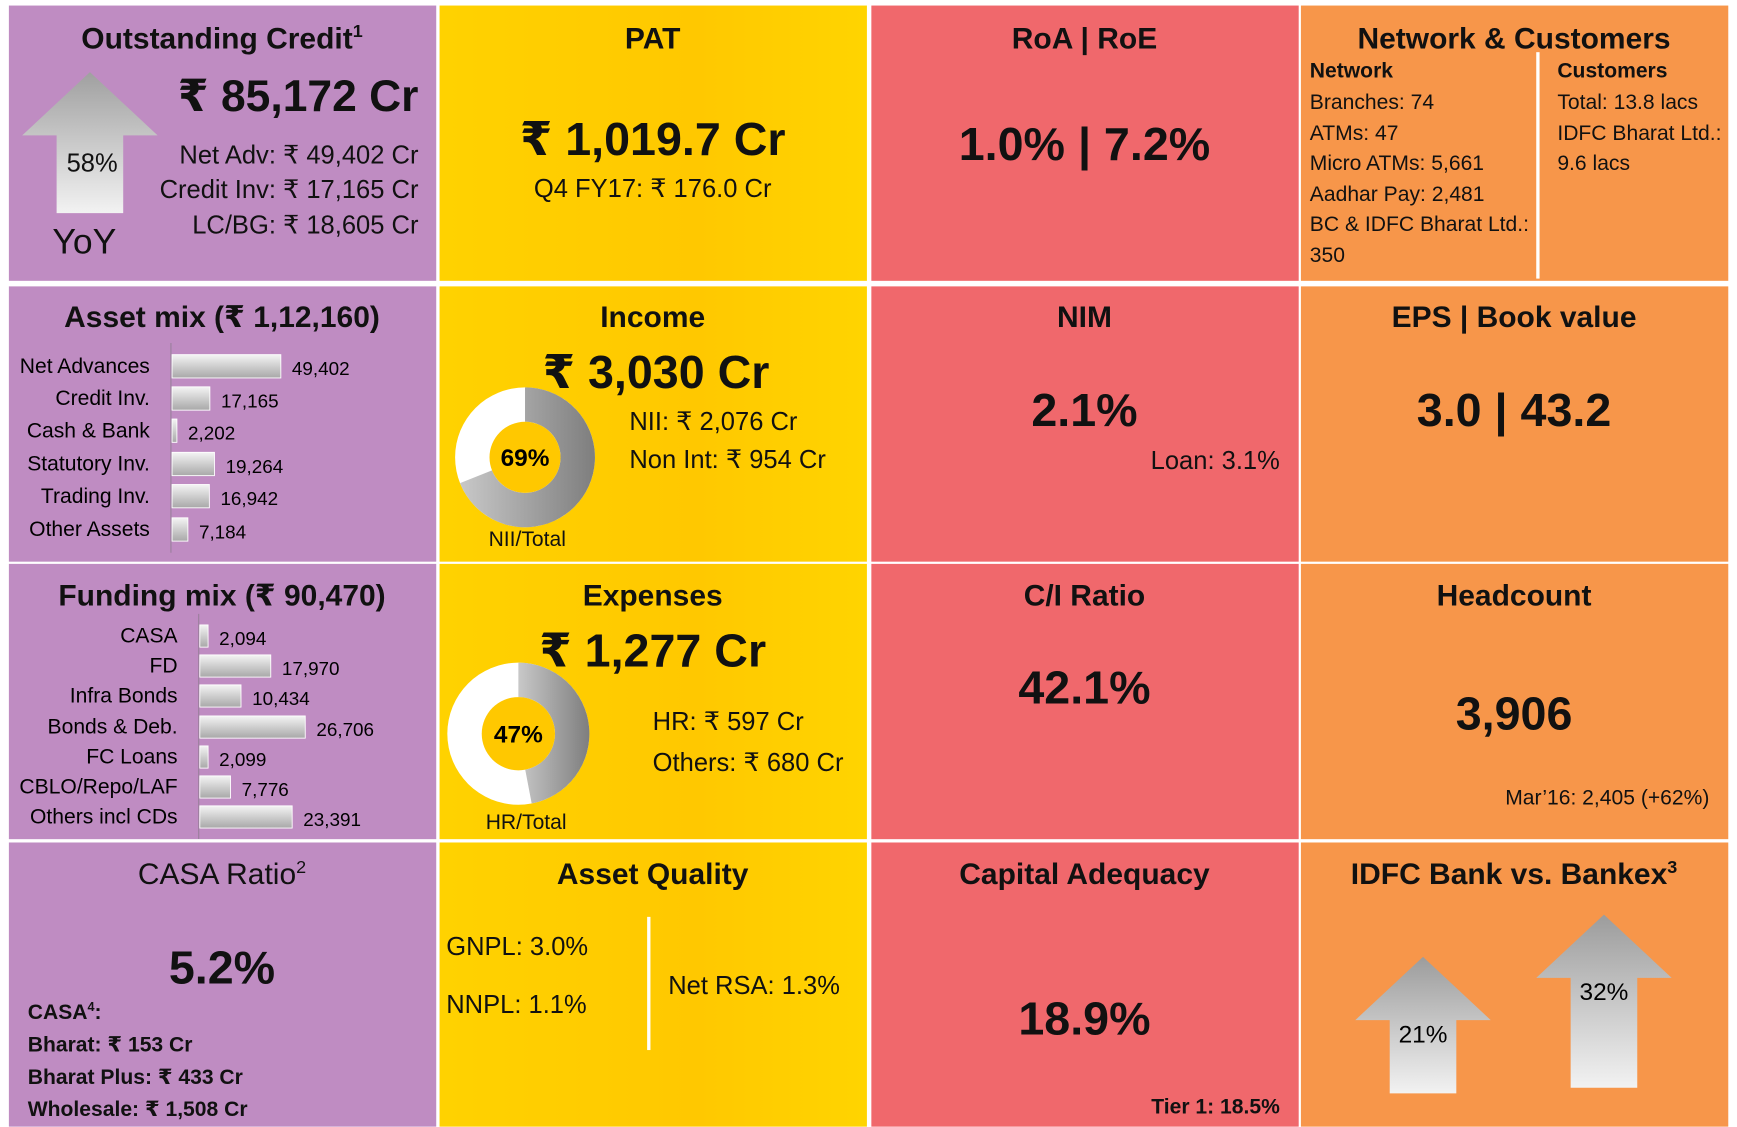  What do you see at coordinates (57, 1013) in the screenshot?
I see `heading-text: CASA` at bounding box center [57, 1013].